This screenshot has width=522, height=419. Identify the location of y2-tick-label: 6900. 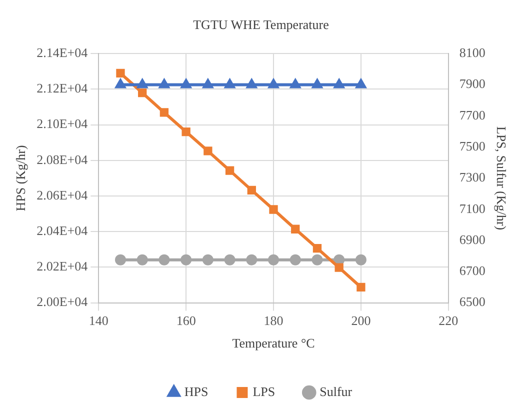
(472, 239).